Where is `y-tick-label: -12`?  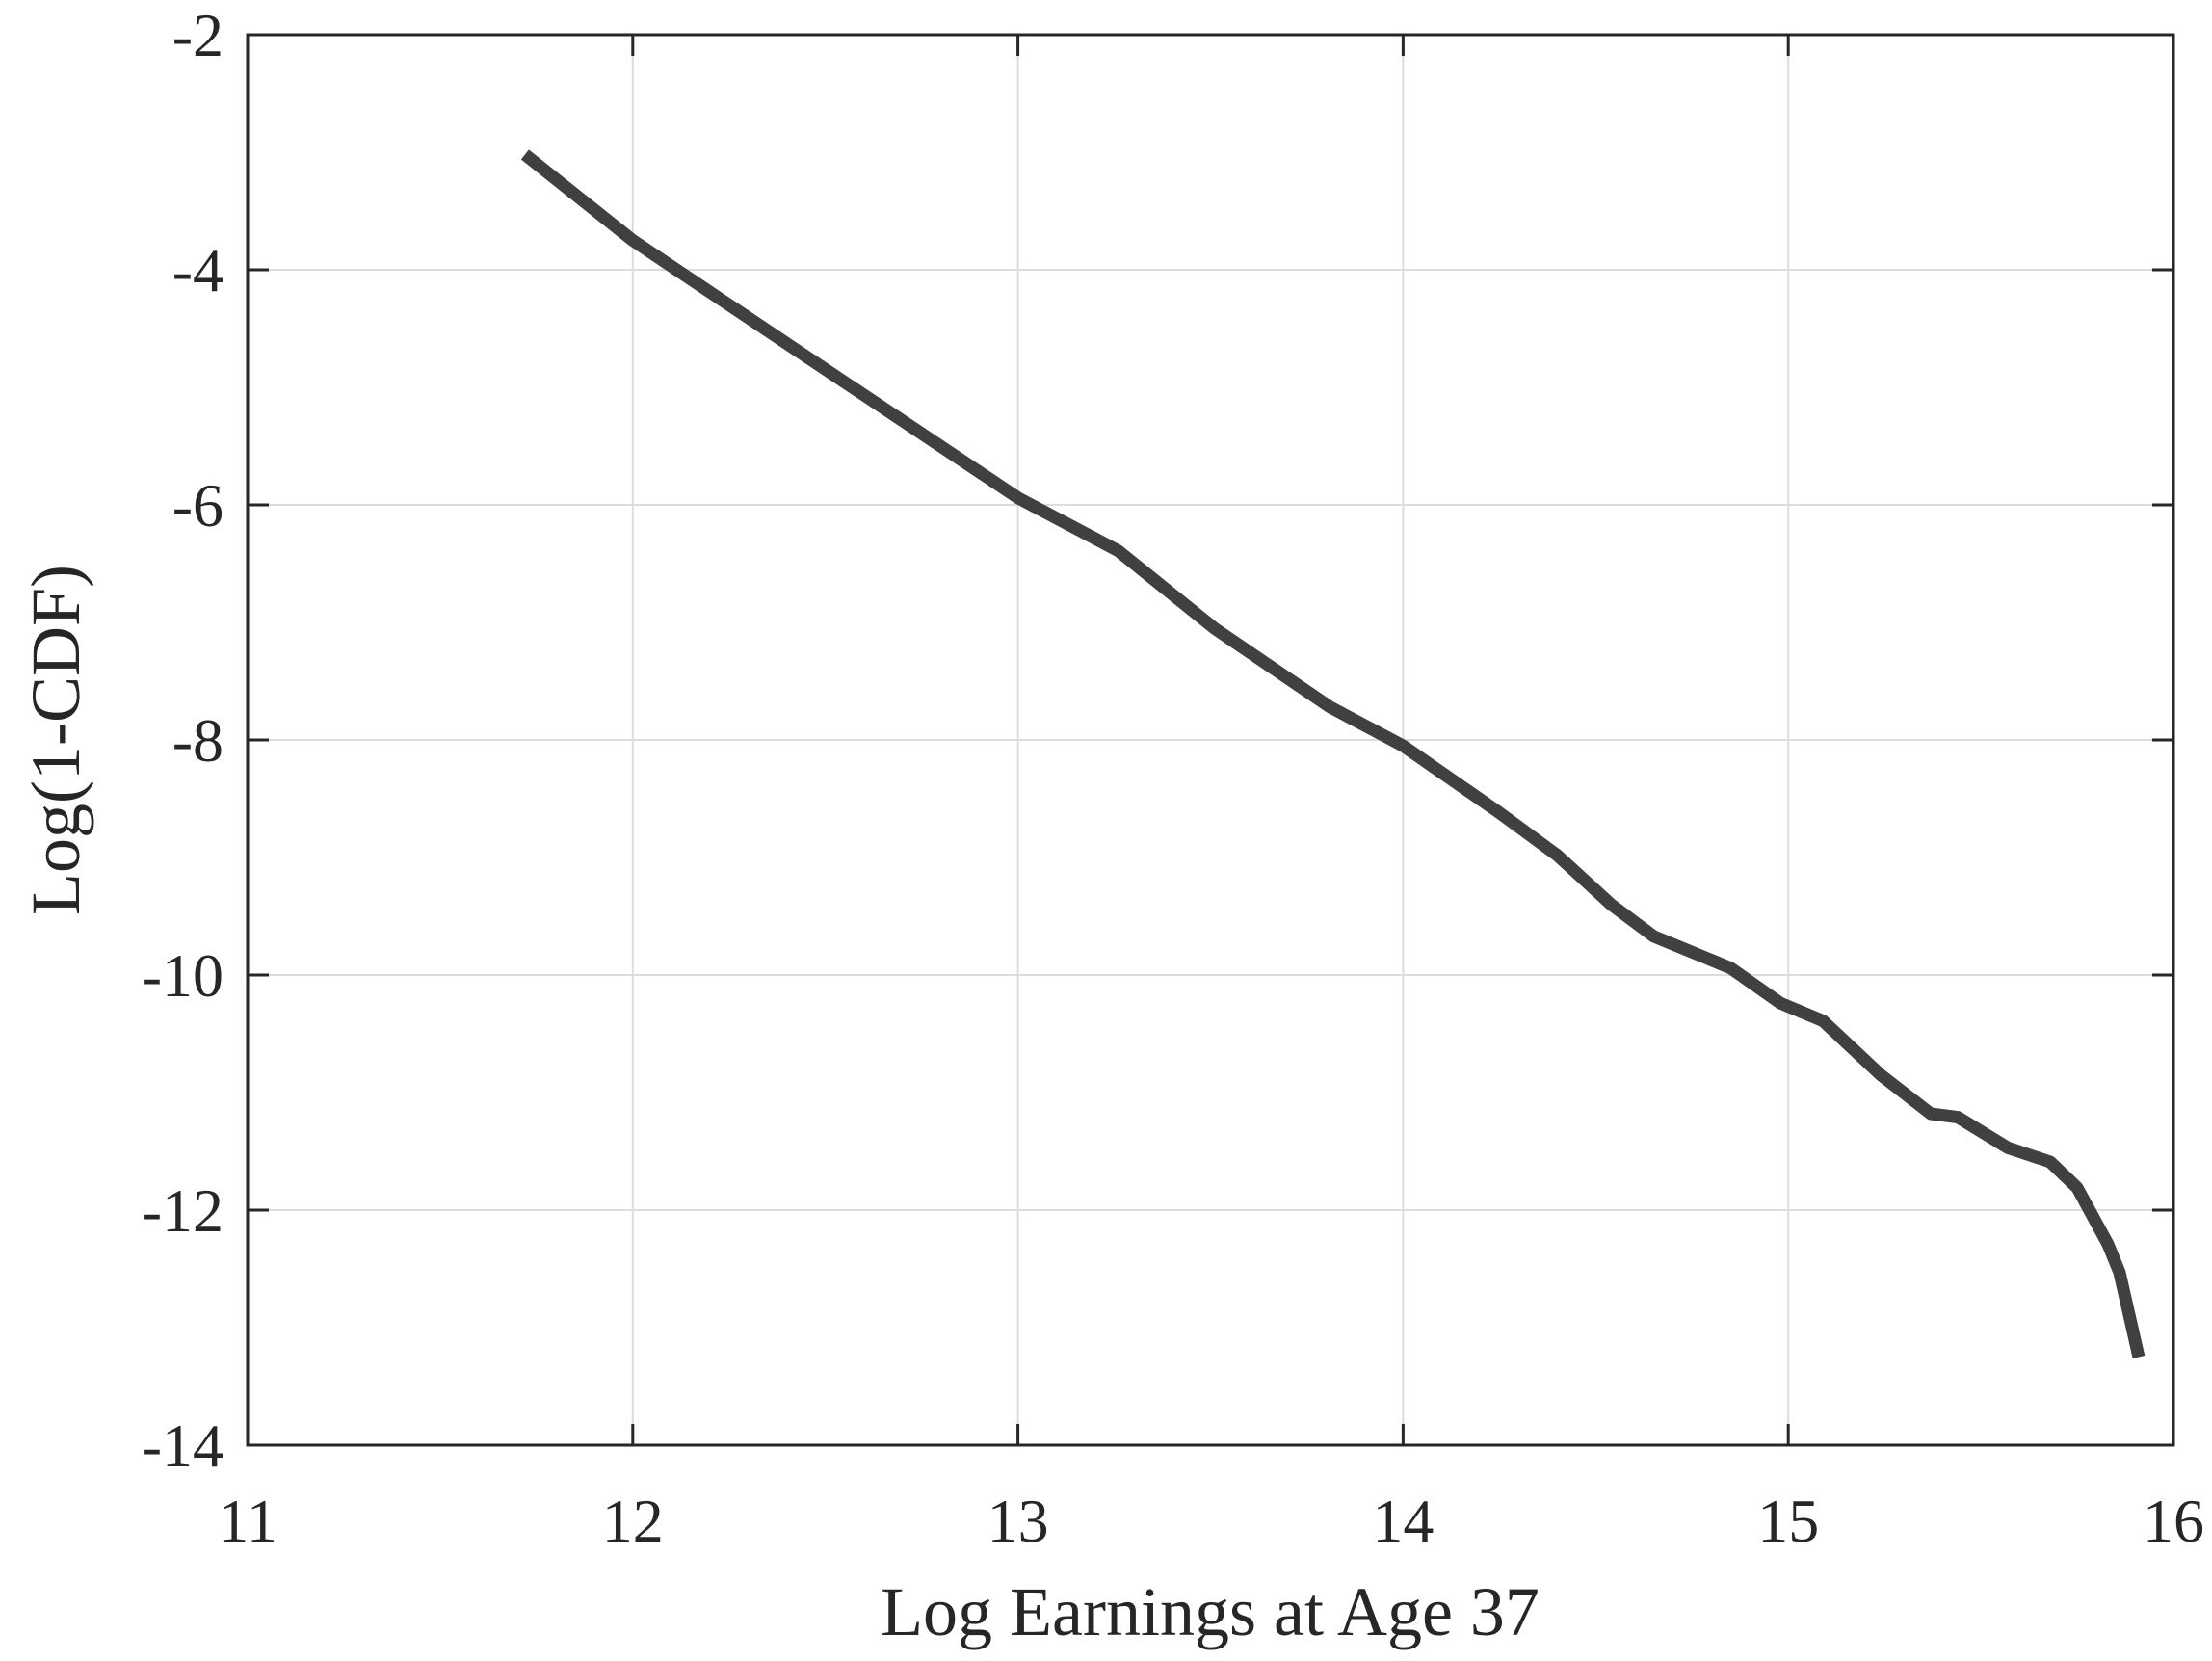
y-tick-label: -12 is located at coordinates (183, 1211).